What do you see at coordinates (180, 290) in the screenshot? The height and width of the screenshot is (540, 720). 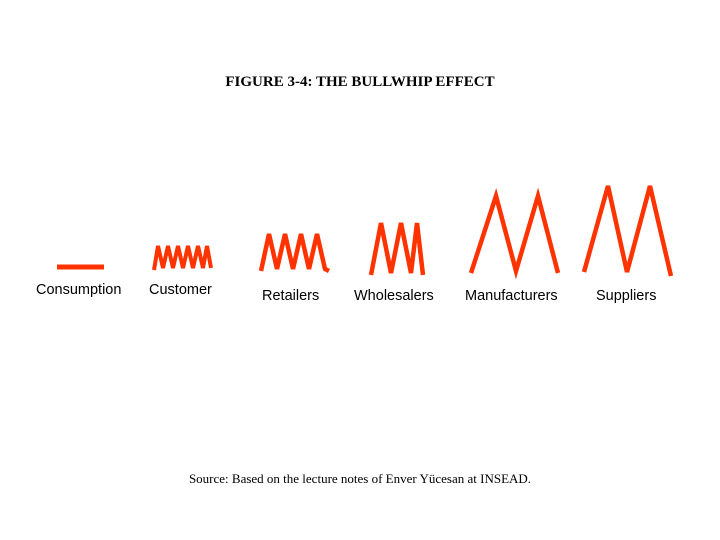 I see `stage-label-customer: Customer` at bounding box center [180, 290].